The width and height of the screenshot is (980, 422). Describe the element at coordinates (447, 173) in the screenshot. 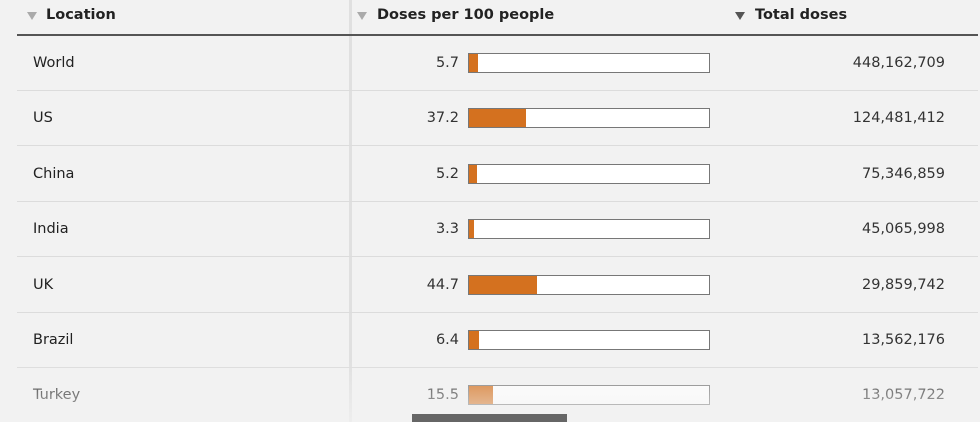

I see `doses-cell: 5.2` at that location.